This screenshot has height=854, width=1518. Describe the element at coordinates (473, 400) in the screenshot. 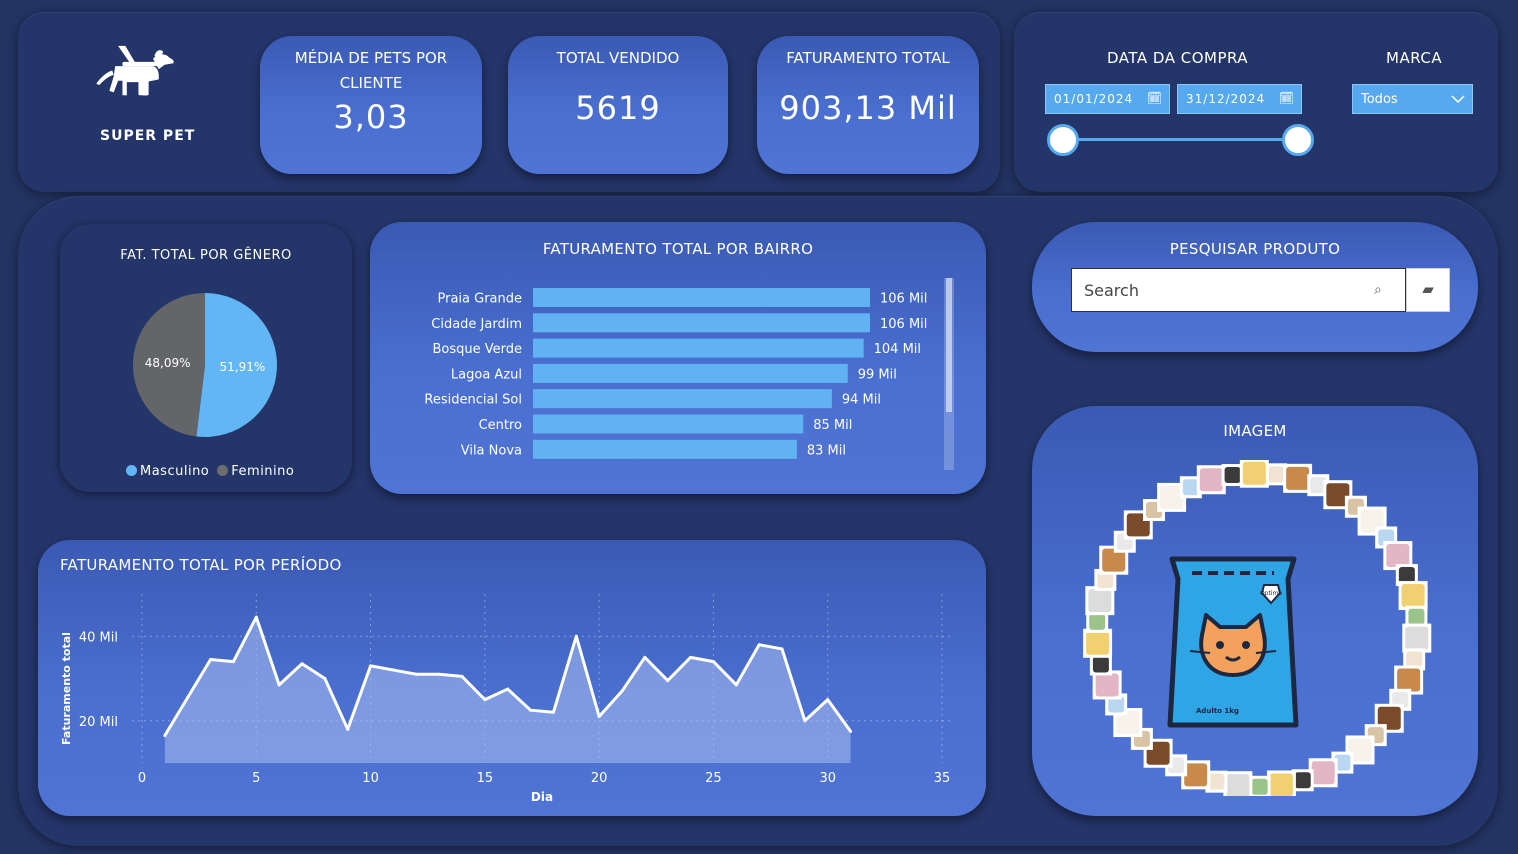

I see `bar-category-label: Residencial Sol` at that location.